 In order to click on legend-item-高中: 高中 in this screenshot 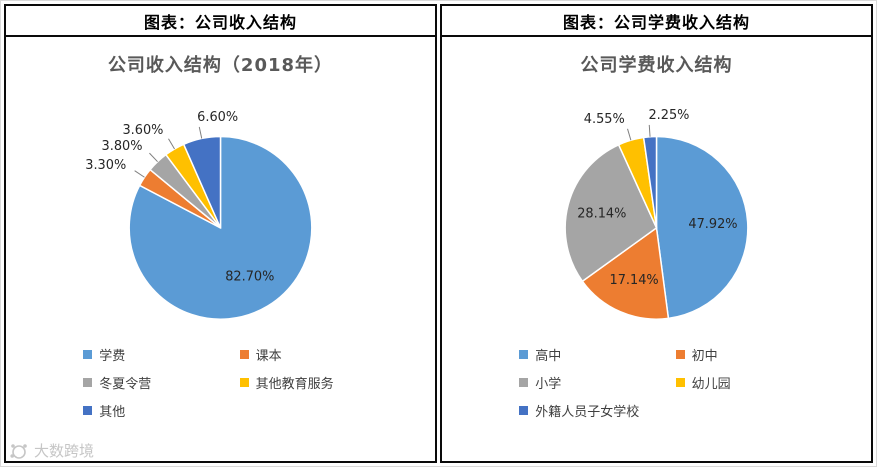, I will do `click(595, 354)`.